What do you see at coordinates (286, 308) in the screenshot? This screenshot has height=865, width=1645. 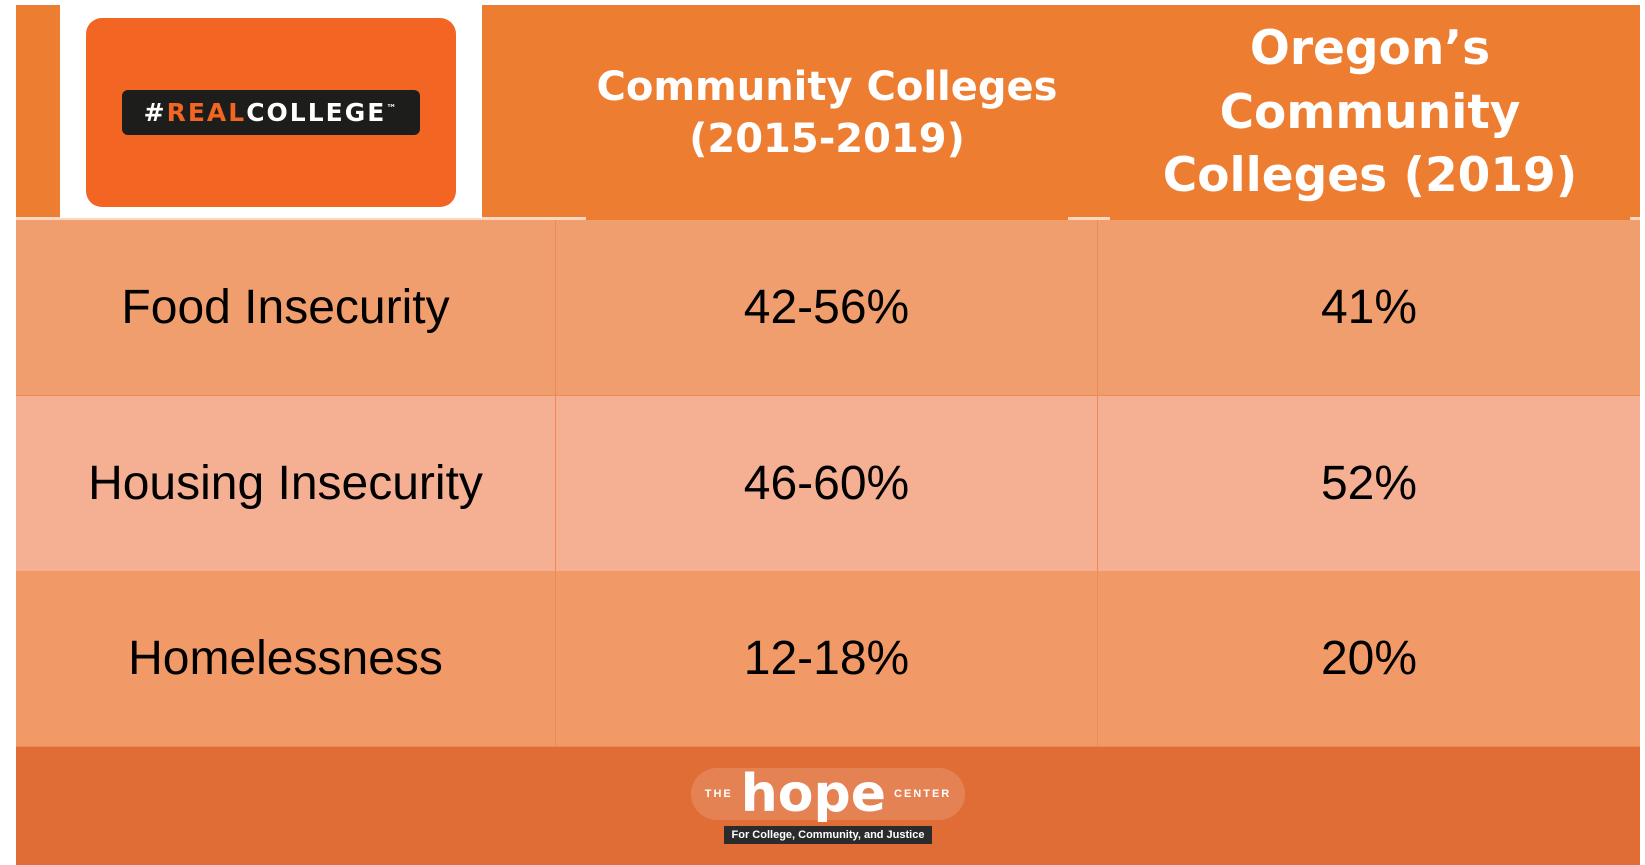 I see `row-label: Food Insecurity` at bounding box center [286, 308].